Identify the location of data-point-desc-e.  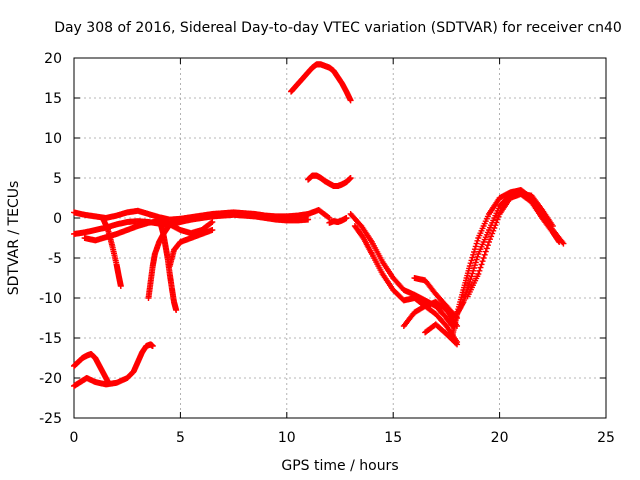
(457, 344).